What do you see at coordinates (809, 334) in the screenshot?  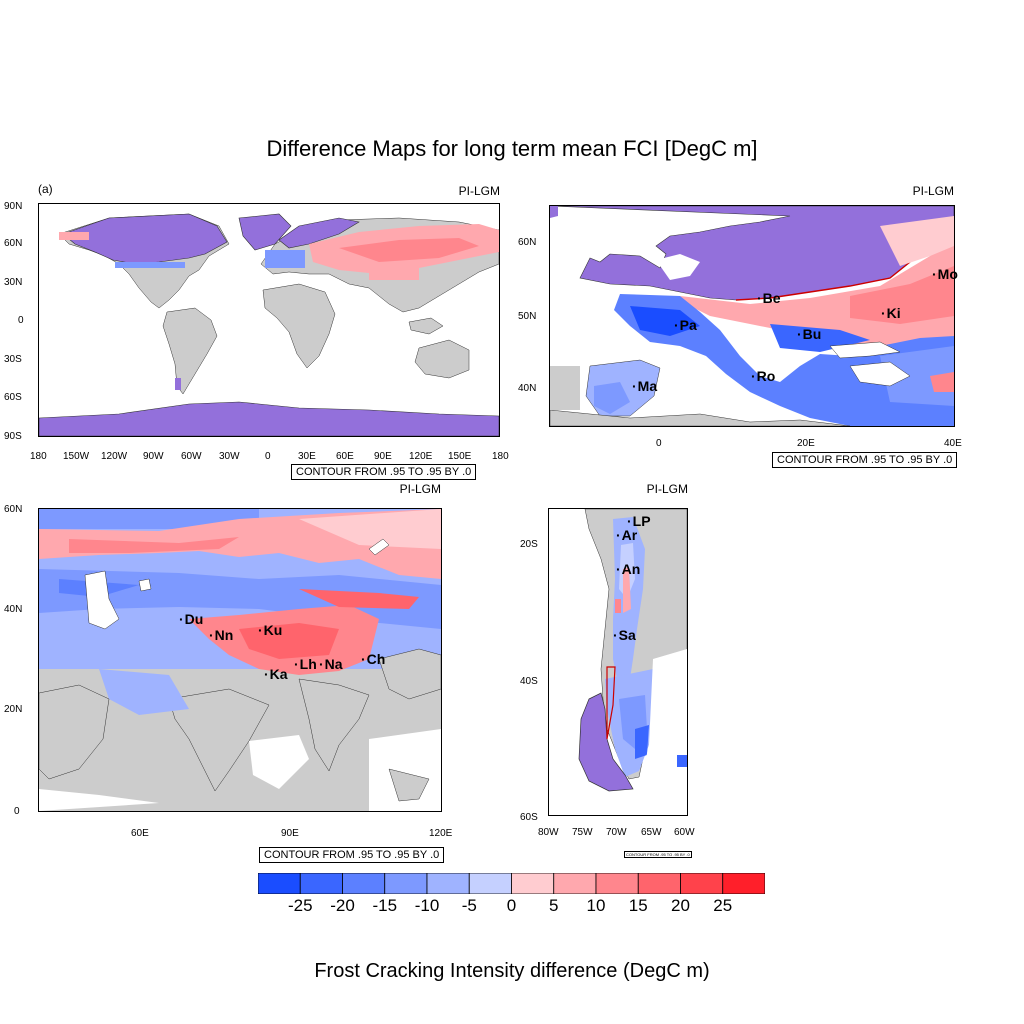 I see `city-label-europe: Bu` at bounding box center [809, 334].